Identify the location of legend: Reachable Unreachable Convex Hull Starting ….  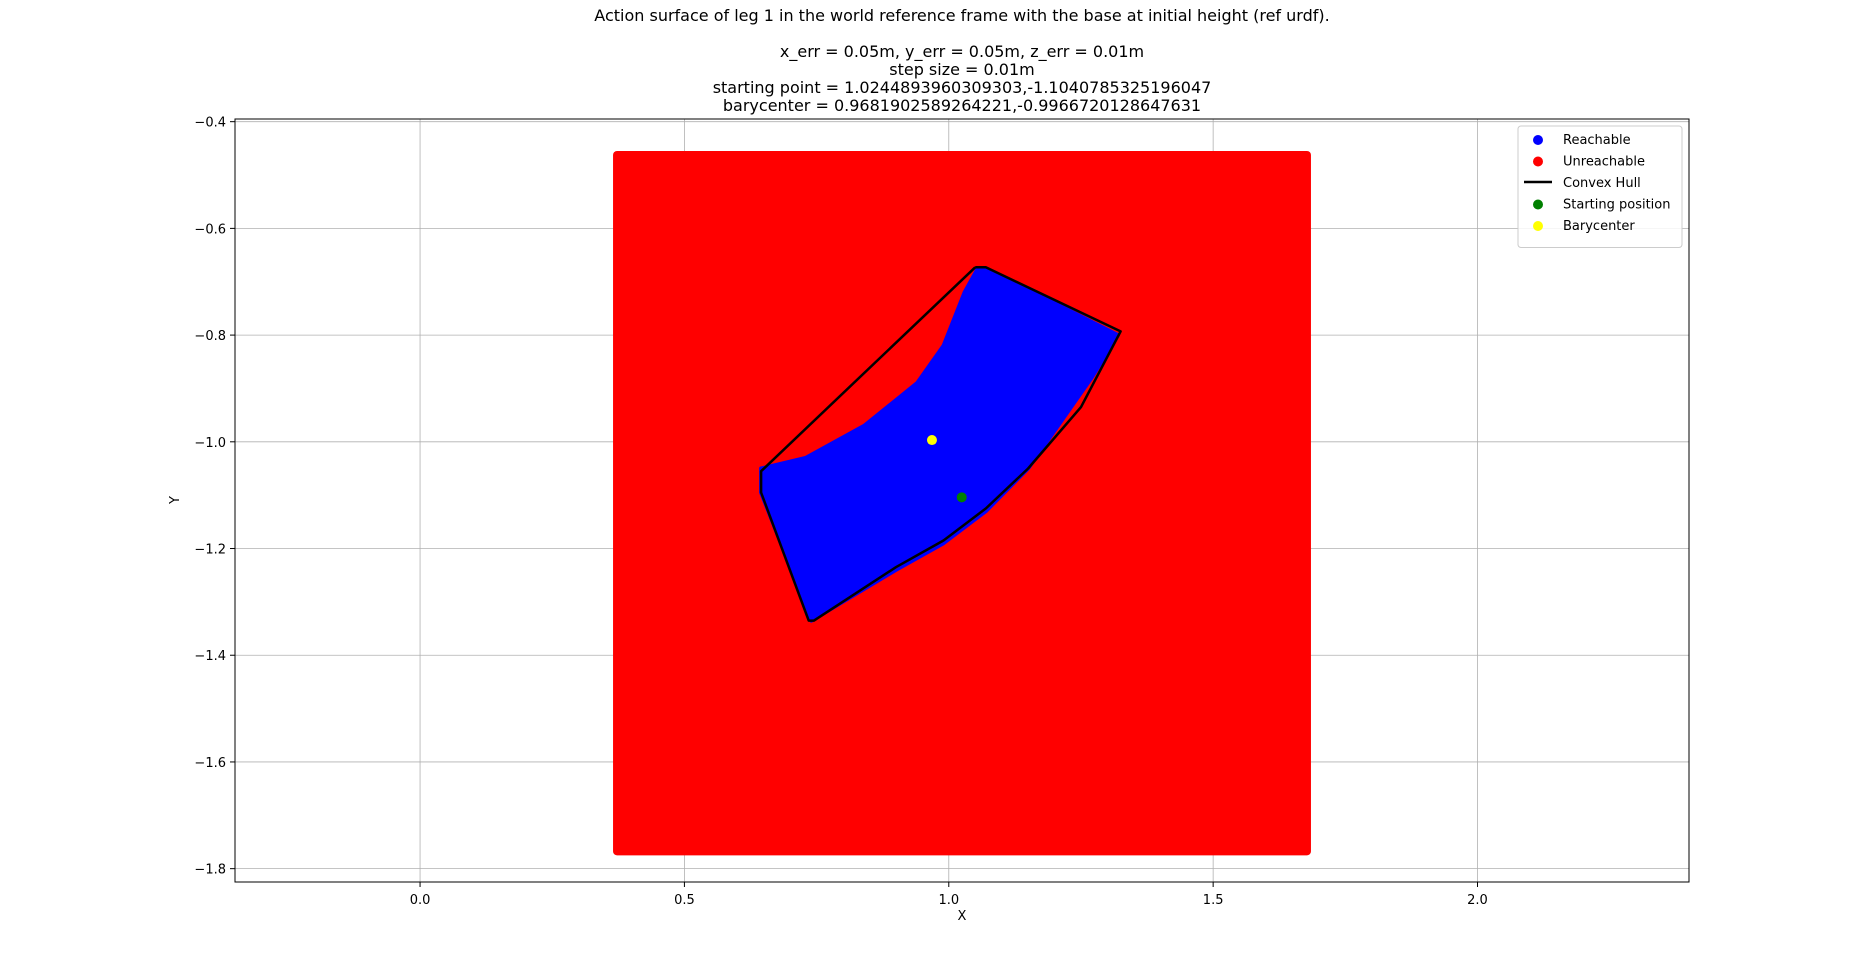
(1600, 186).